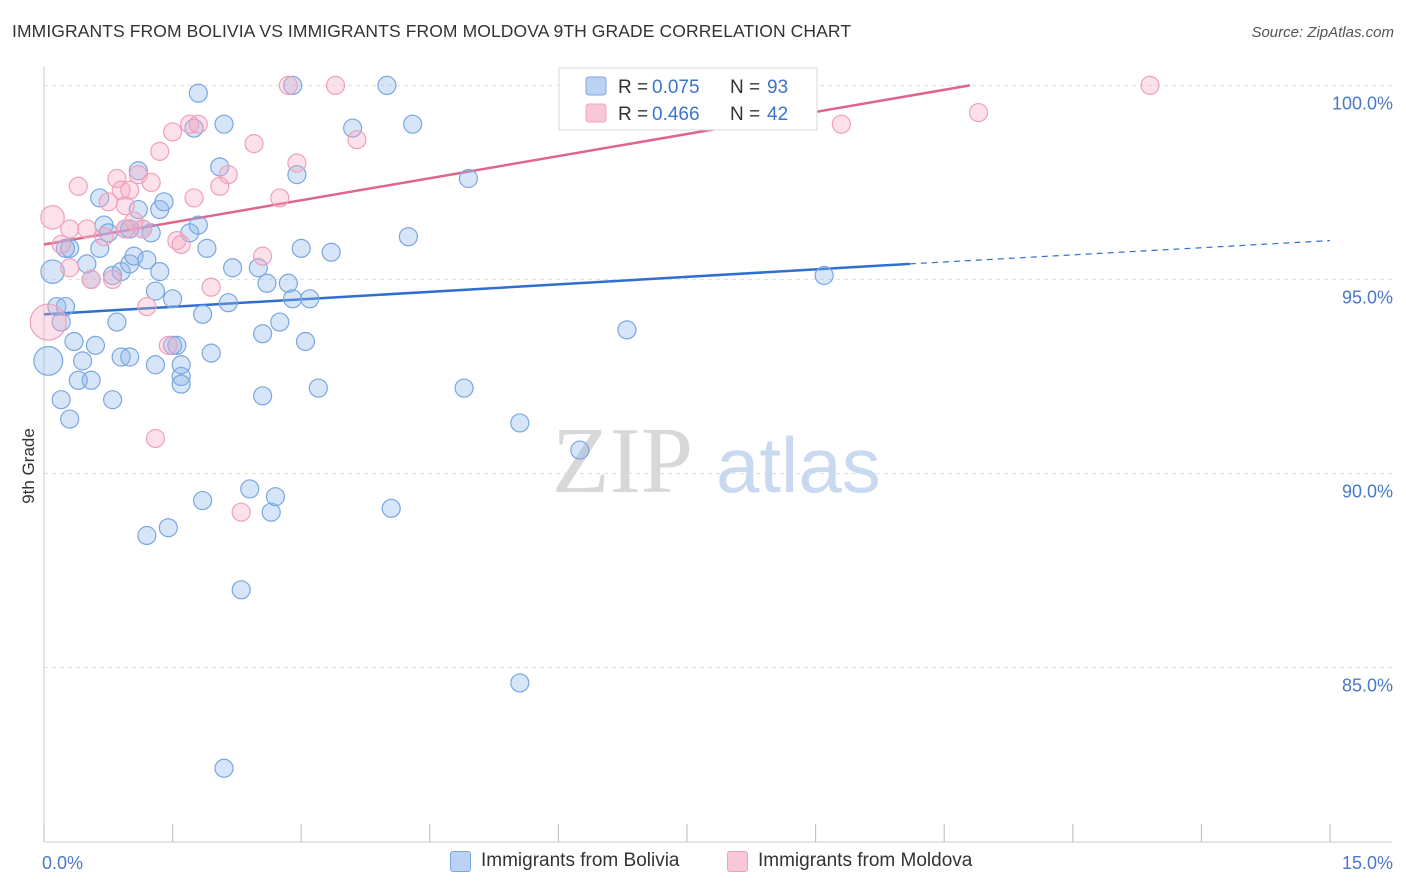 The width and height of the screenshot is (1406, 892). I want to click on source-label: Source: ZipAtlas.com, so click(1322, 32).